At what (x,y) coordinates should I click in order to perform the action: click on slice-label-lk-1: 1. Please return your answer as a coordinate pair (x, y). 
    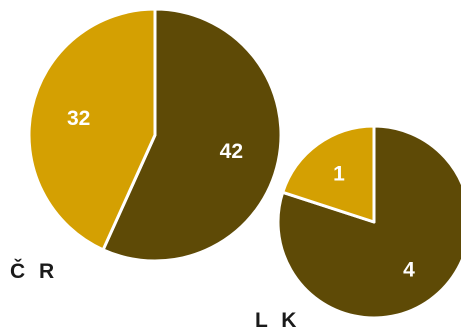
    Looking at the image, I should click on (339, 173).